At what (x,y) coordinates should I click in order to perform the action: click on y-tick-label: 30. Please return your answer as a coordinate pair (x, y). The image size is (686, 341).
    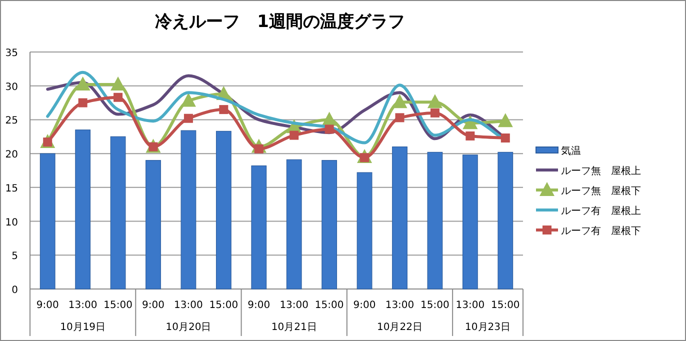
    Looking at the image, I should click on (11, 87).